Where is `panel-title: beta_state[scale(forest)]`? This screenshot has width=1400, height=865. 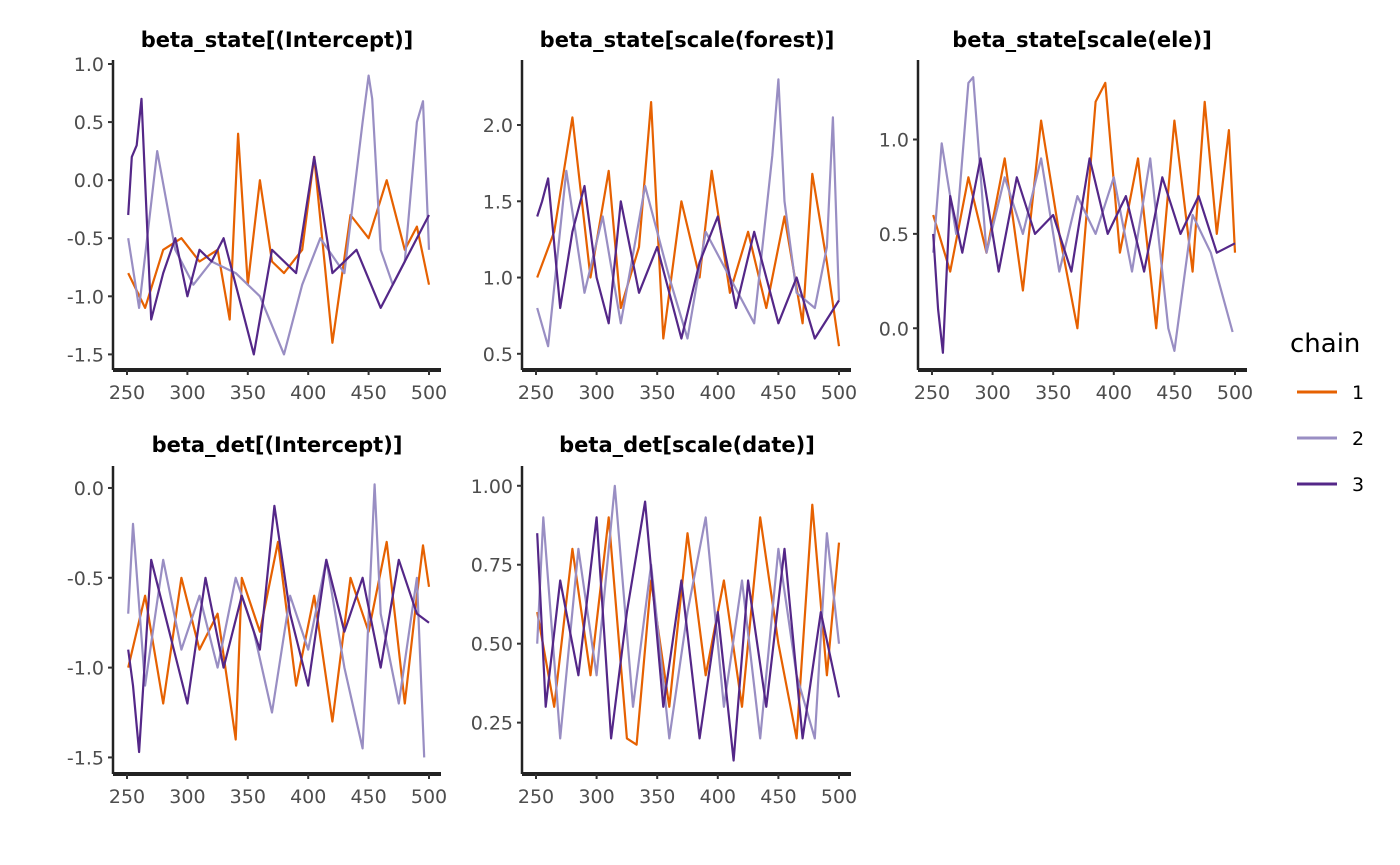
panel-title: beta_state[scale(forest)] is located at coordinates (687, 40).